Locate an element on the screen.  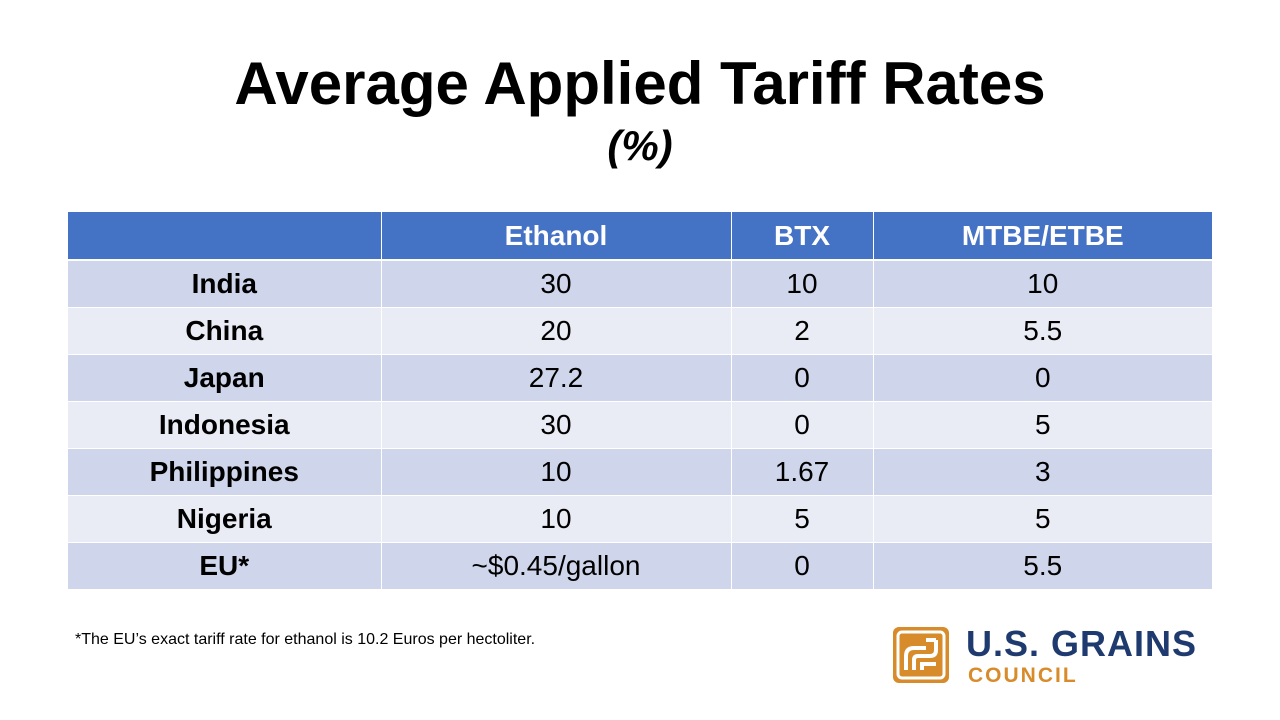
table-row: Japan 27.2 0 0 is located at coordinates (640, 378).